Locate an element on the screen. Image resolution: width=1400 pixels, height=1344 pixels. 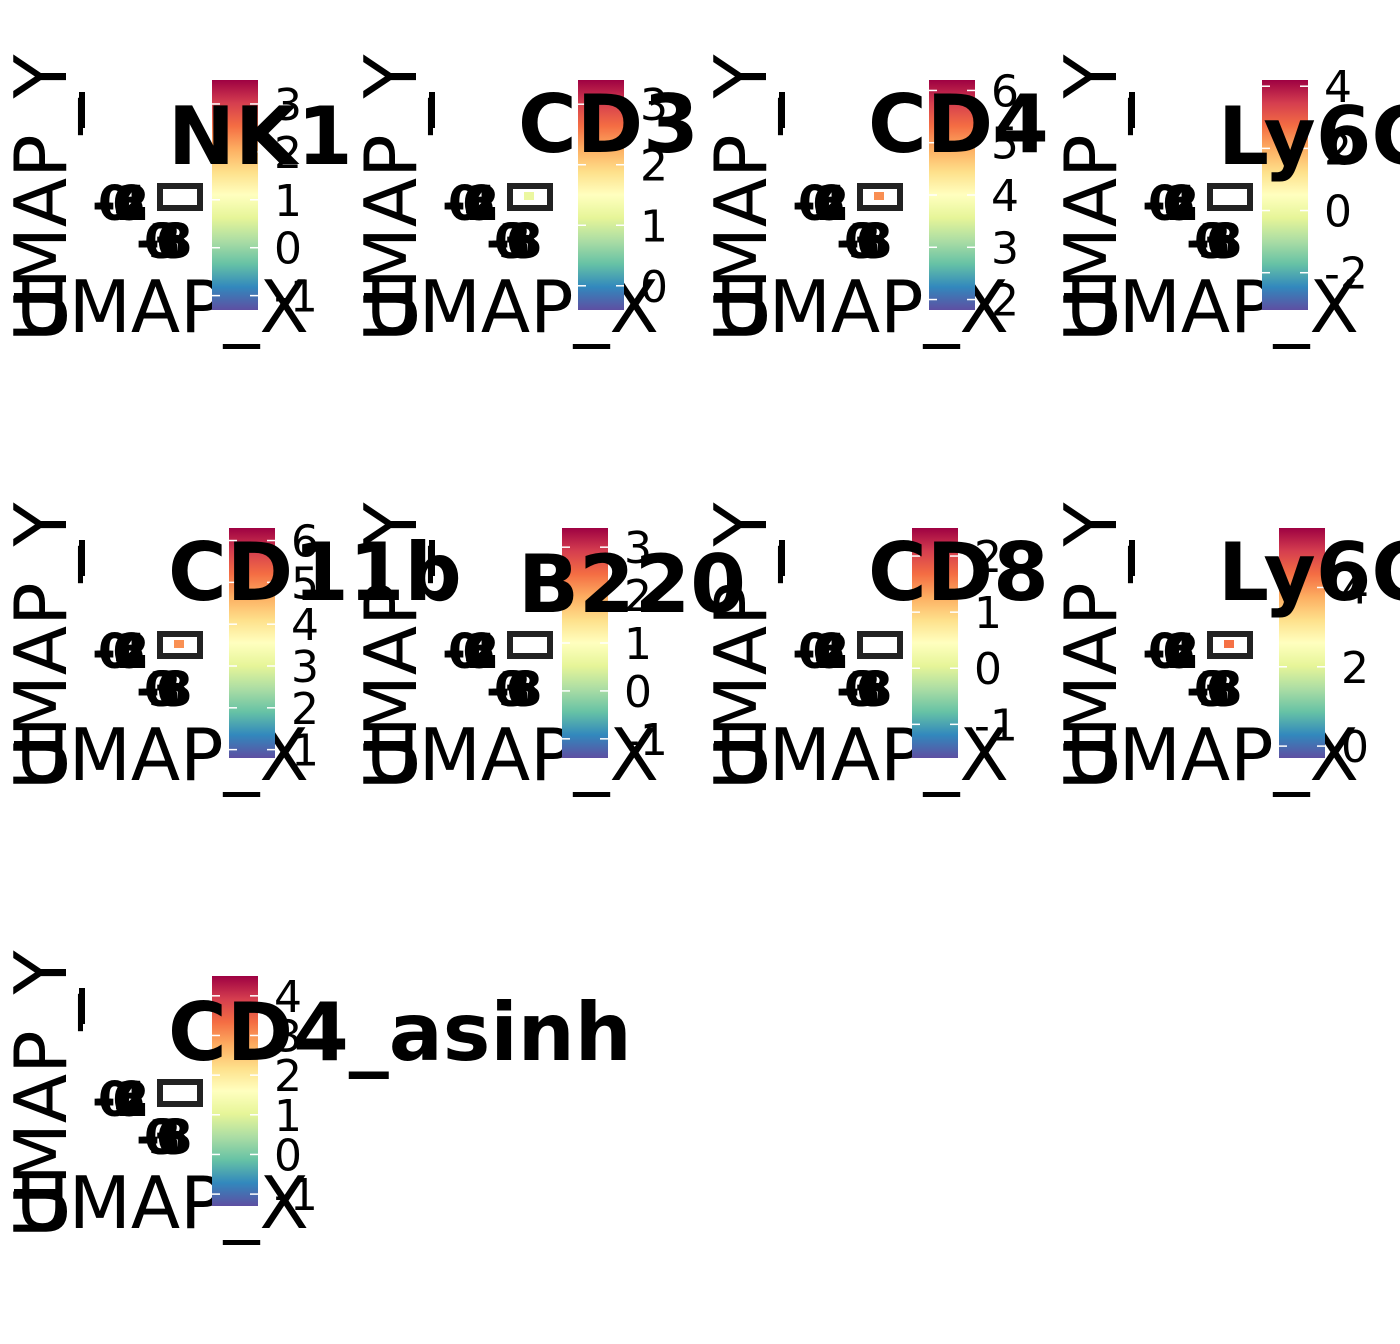
panel-title: CD4 is located at coordinates (958, 124).